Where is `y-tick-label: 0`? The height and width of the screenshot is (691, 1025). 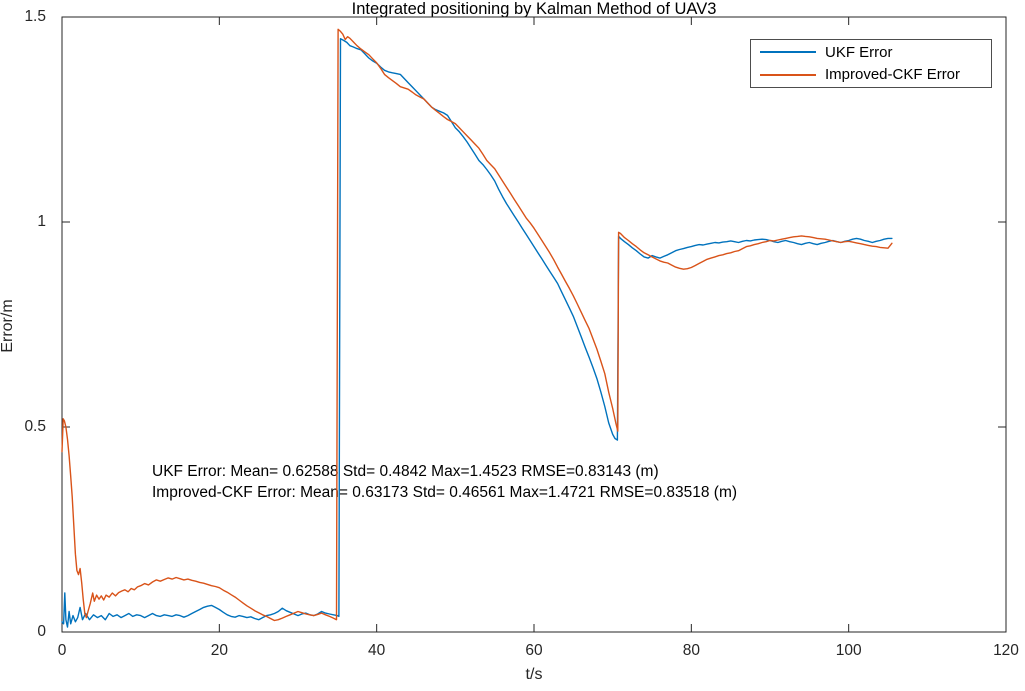
y-tick-label: 0 is located at coordinates (41, 631).